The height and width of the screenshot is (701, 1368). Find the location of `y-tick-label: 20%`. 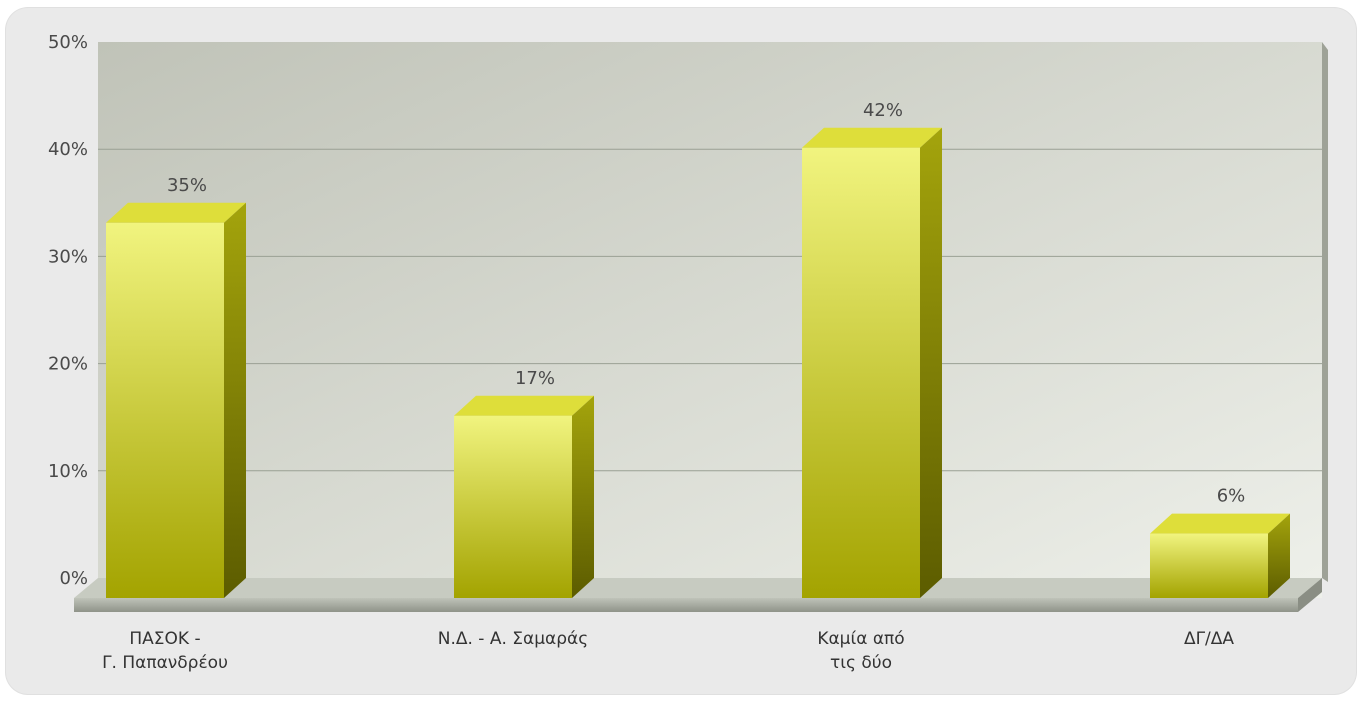

y-tick-label: 20% is located at coordinates (68, 364).